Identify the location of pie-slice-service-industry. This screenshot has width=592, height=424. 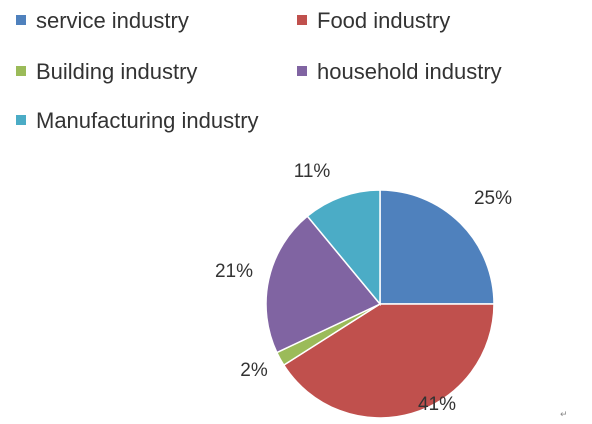
(437, 247).